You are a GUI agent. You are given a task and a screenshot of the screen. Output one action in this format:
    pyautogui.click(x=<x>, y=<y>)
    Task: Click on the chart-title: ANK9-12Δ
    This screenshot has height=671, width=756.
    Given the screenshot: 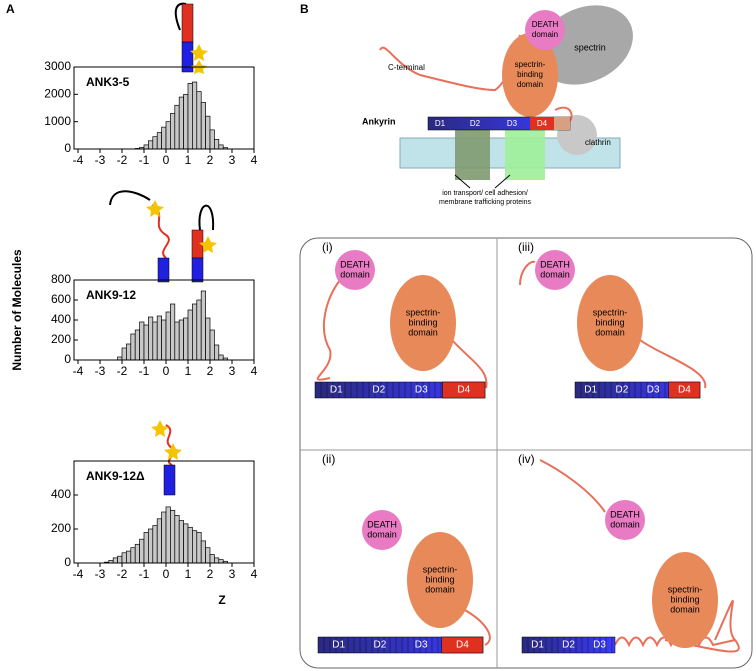 What is the action you would take?
    pyautogui.click(x=115, y=476)
    